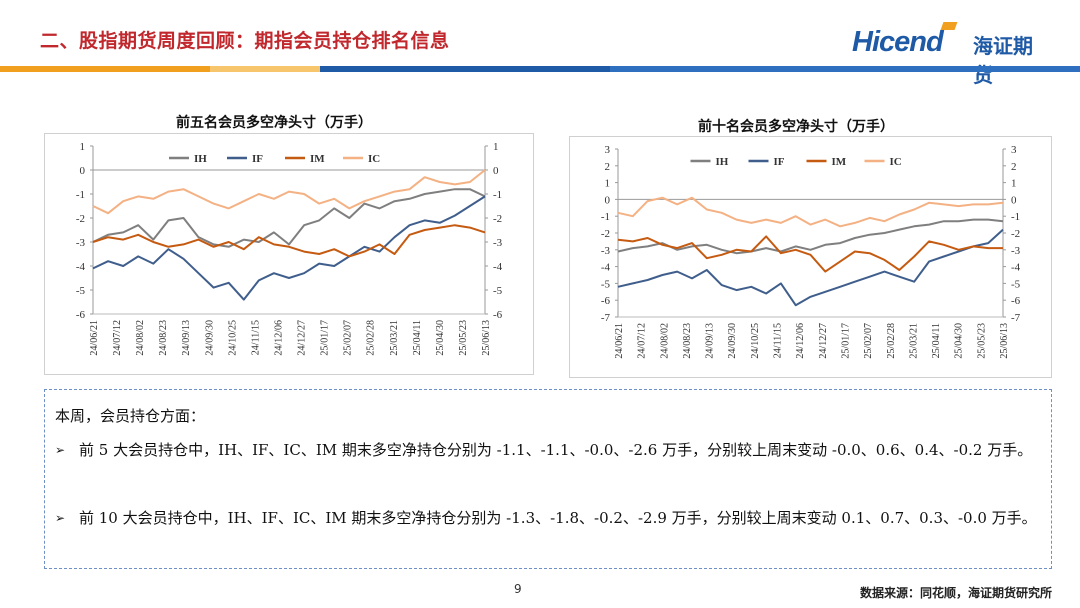 This screenshot has height=608, width=1080. Describe the element at coordinates (130, 416) in the screenshot. I see `summary-heading: 本周，会员持仓方面：` at that location.